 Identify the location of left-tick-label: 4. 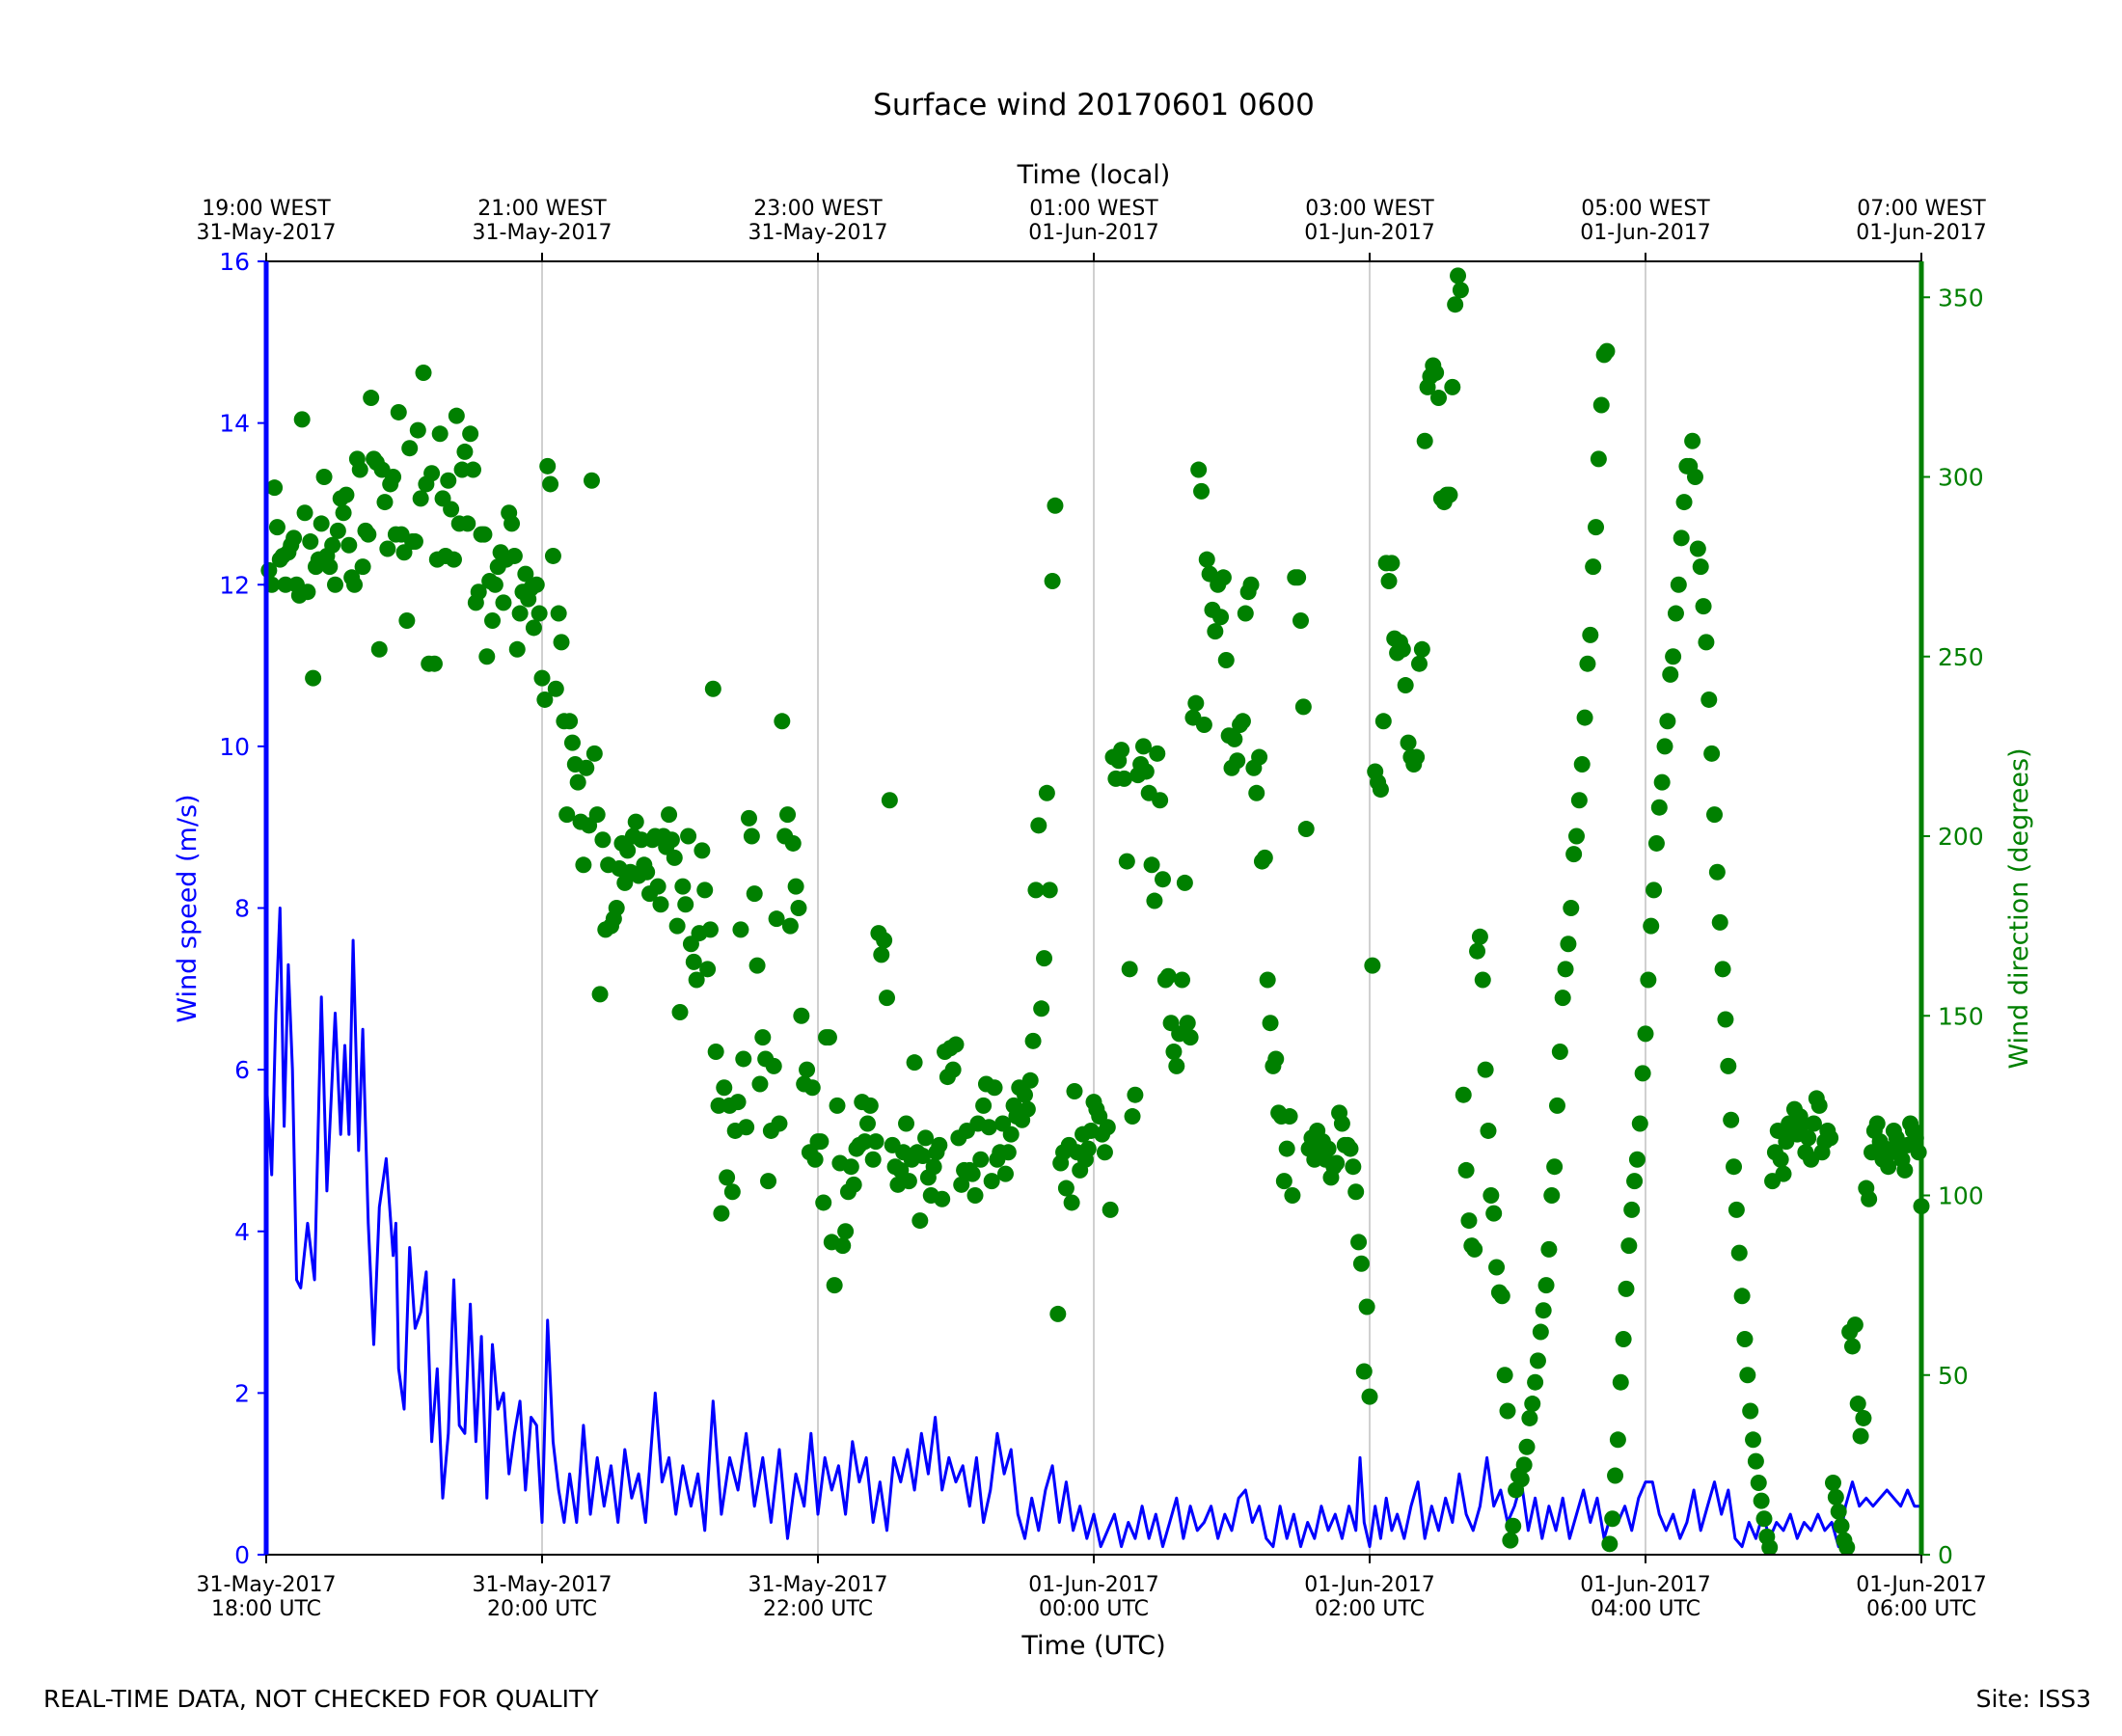
(242, 1232).